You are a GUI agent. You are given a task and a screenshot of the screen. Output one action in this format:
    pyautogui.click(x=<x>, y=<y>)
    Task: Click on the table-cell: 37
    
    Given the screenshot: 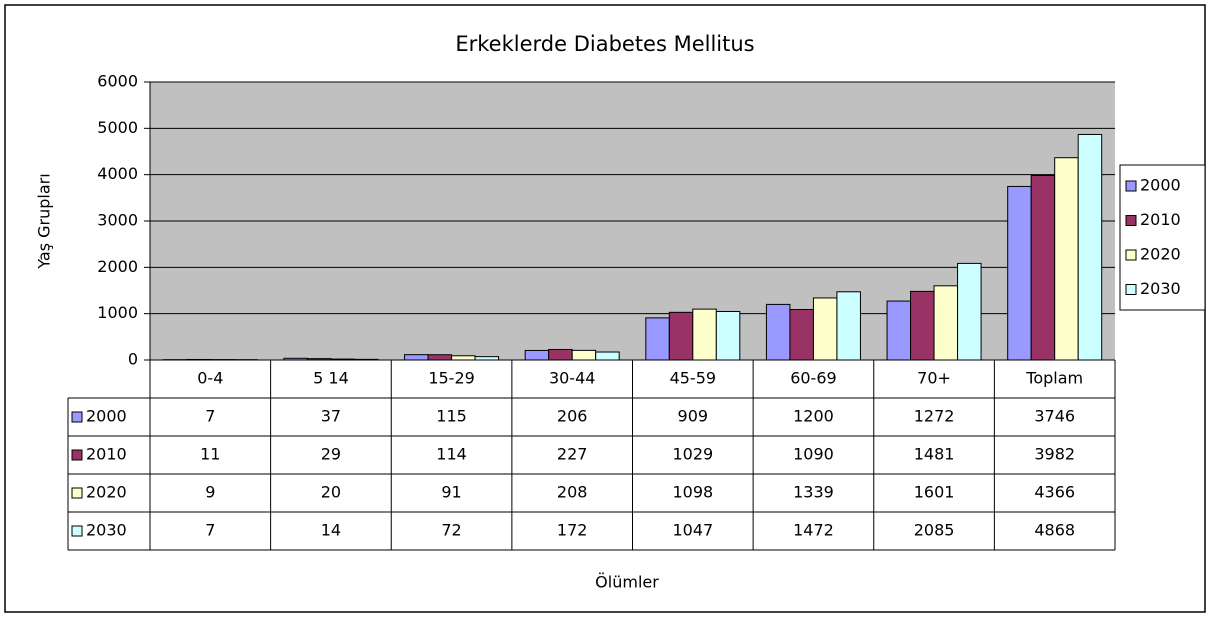 What is the action you would take?
    pyautogui.click(x=331, y=416)
    